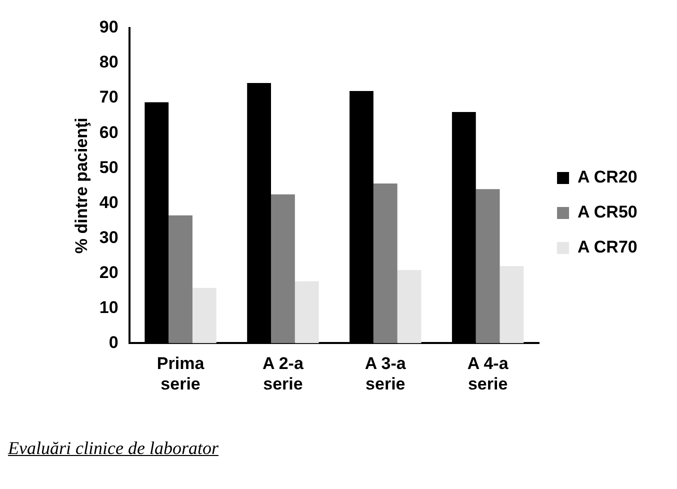 This screenshot has height=489, width=677. What do you see at coordinates (385, 374) in the screenshot?
I see `x-tick-label: A 3-a serie` at bounding box center [385, 374].